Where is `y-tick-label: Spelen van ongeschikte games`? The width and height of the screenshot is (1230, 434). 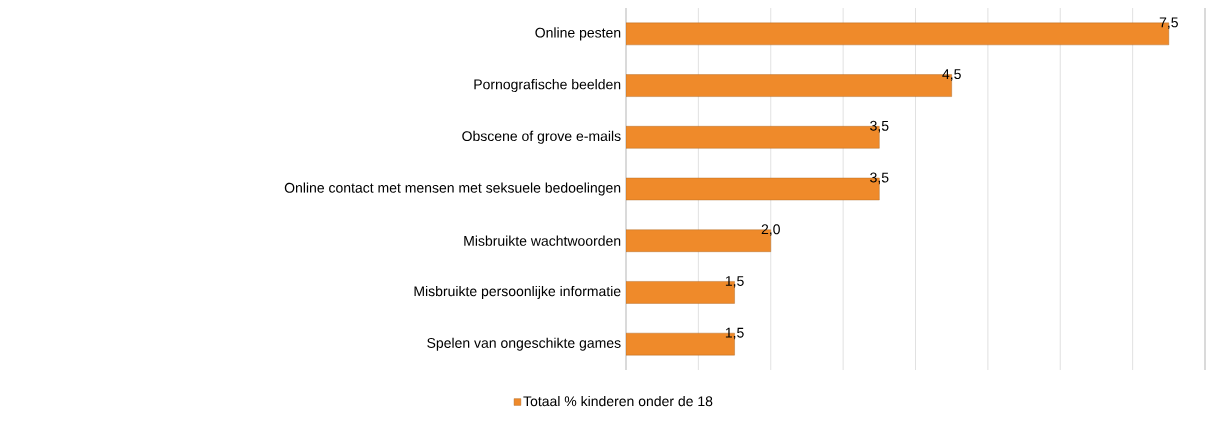 y-tick-label: Spelen van ongeschikte games is located at coordinates (524, 344).